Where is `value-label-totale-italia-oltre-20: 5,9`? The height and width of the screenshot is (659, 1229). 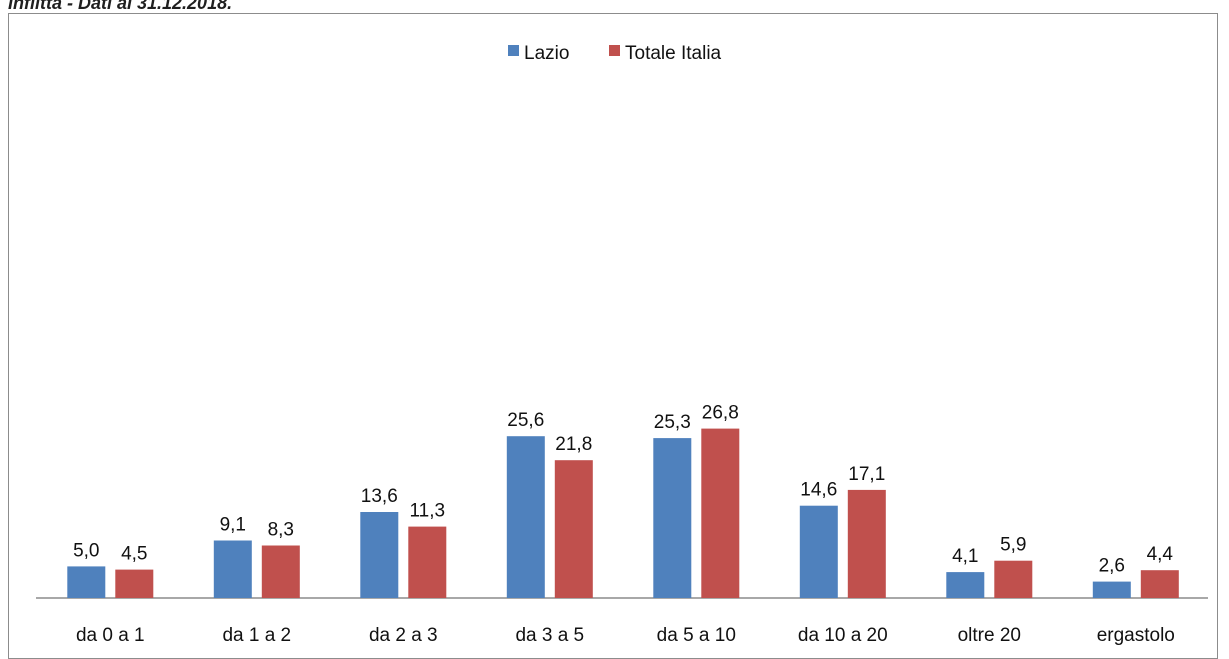 value-label-totale-italia-oltre-20: 5,9 is located at coordinates (1013, 545).